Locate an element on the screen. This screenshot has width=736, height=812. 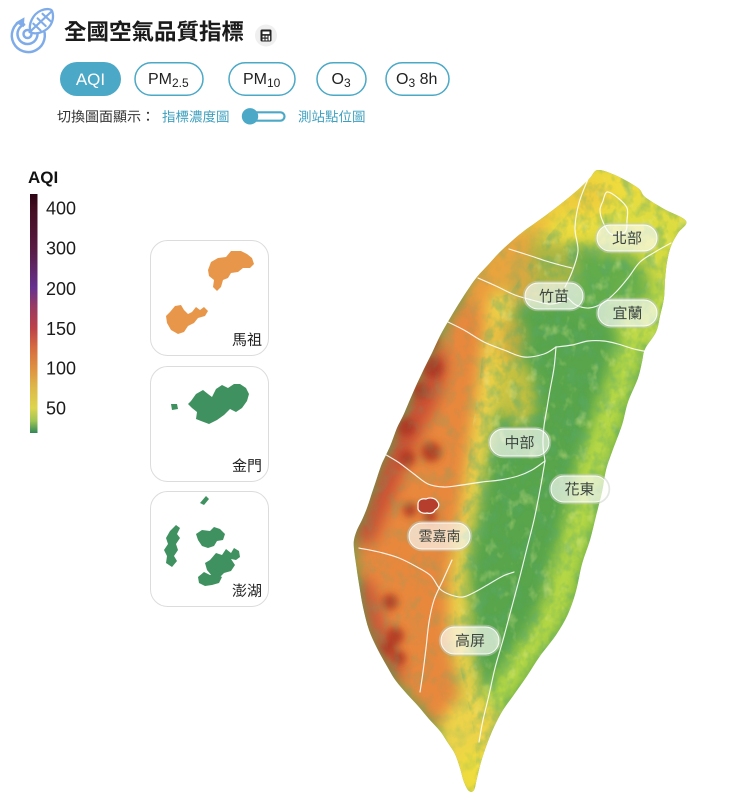
svg-text: O3 is located at coordinates (341, 80).